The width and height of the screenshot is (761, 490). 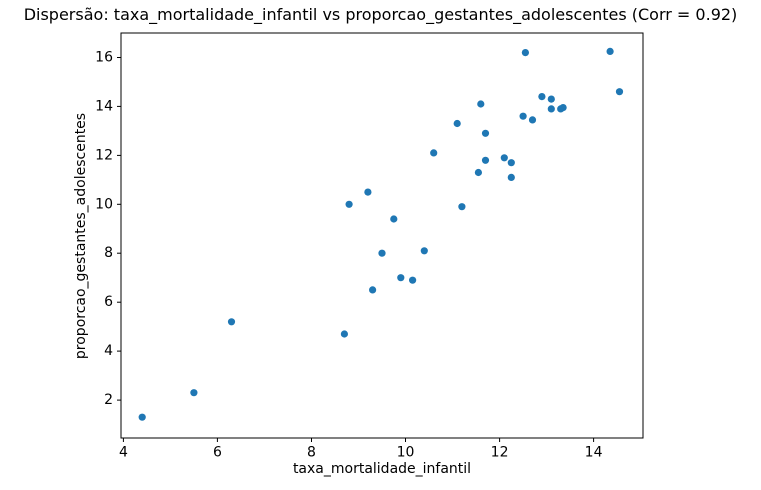 I want to click on y-tick-label: 14, so click(x=104, y=106).